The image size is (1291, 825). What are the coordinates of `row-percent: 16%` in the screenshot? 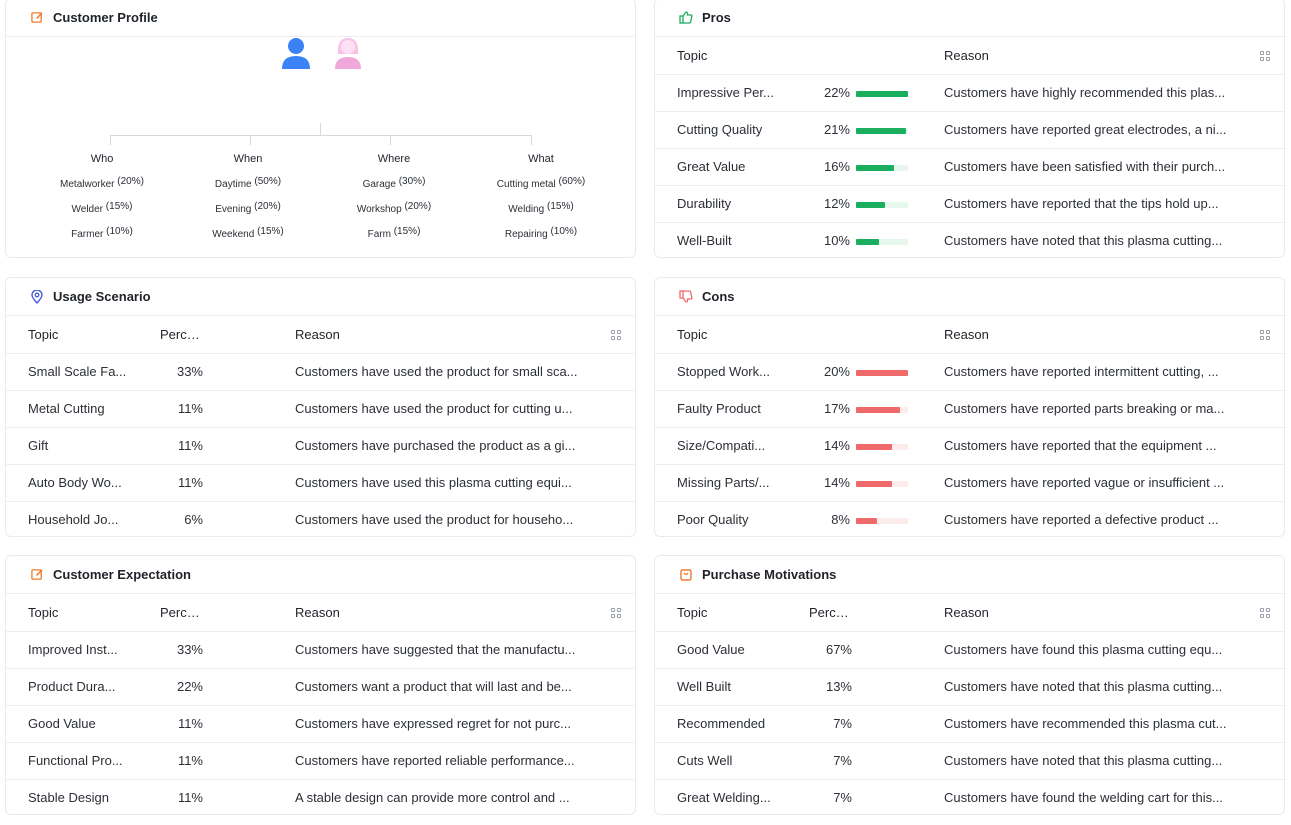 It's located at (813, 167).